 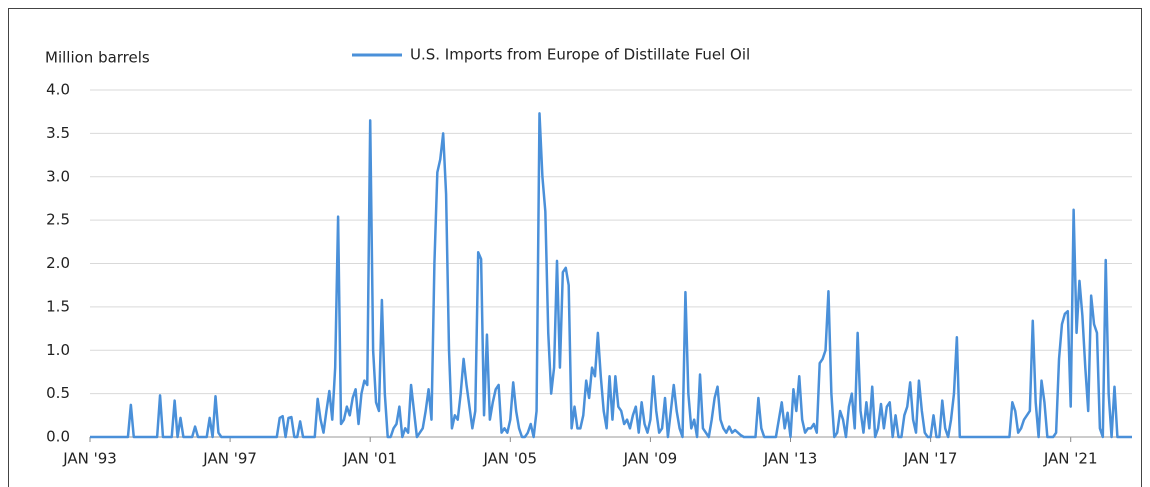 I want to click on x-tick-label: JAN '17, so click(x=930, y=459).